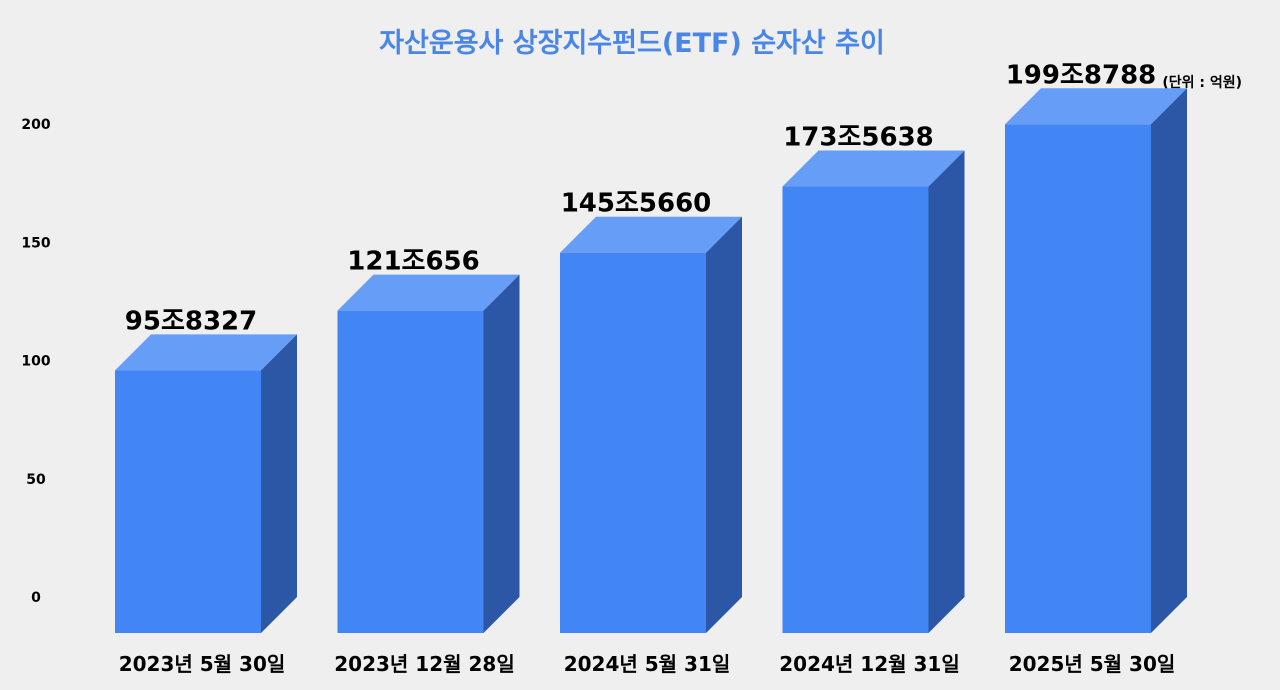 The width and height of the screenshot is (1280, 690). I want to click on x-tick-label: 2024년 5월 31일, so click(647, 664).